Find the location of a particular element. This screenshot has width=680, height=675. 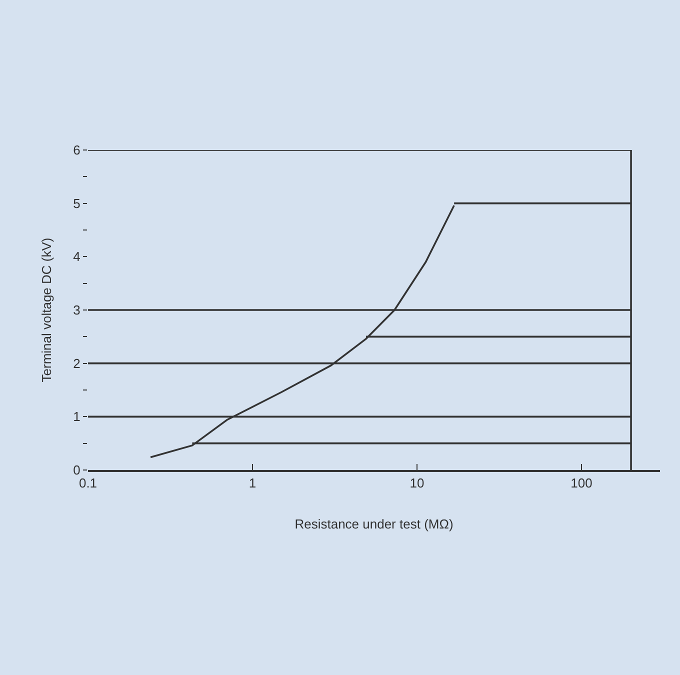

x-tick-label: 1 is located at coordinates (252, 483).